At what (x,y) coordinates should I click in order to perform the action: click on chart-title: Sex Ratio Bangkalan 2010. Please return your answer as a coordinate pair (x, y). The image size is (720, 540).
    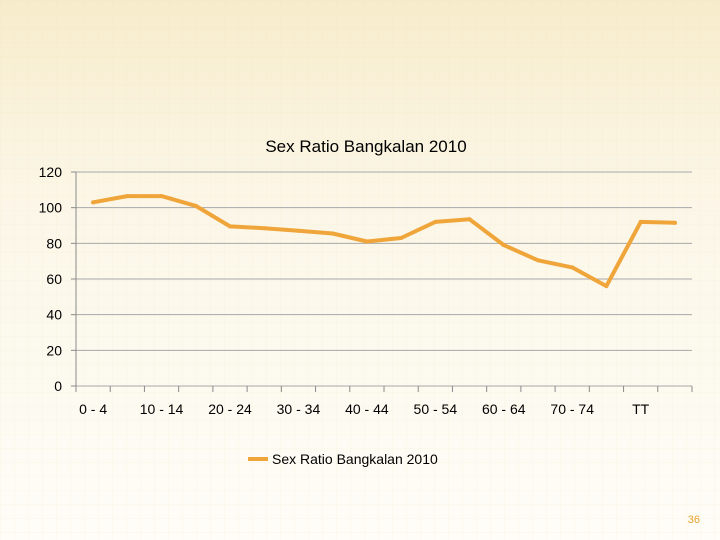
    Looking at the image, I should click on (365, 146).